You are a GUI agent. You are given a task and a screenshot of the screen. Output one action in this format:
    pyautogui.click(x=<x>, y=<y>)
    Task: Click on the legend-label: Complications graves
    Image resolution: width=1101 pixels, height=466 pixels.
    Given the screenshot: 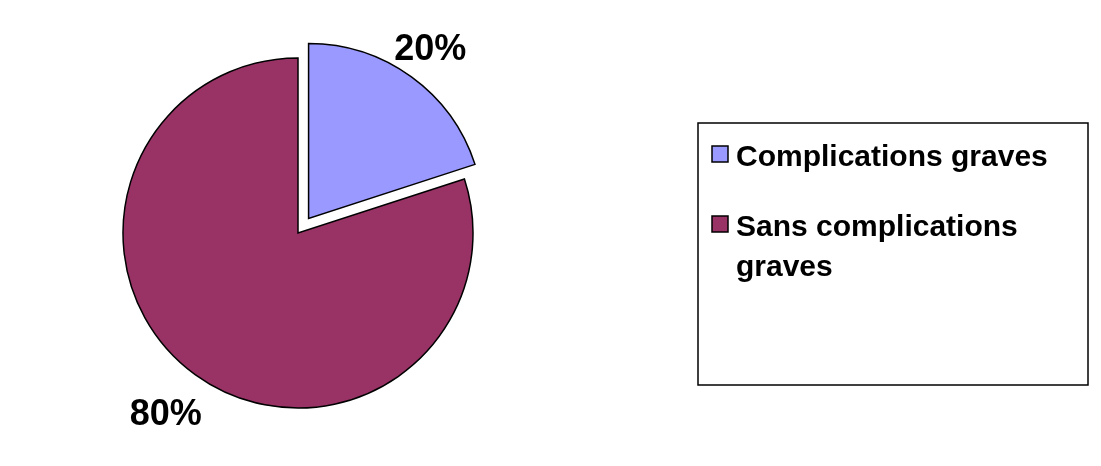 What is the action you would take?
    pyautogui.click(x=892, y=155)
    